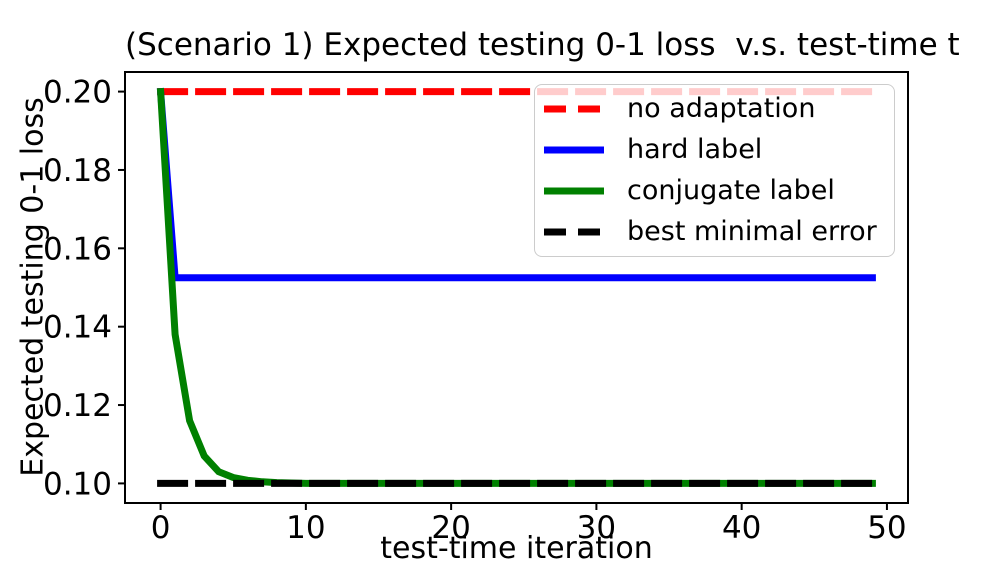  What do you see at coordinates (516, 548) in the screenshot?
I see `x-axis-label: test-time iteration` at bounding box center [516, 548].